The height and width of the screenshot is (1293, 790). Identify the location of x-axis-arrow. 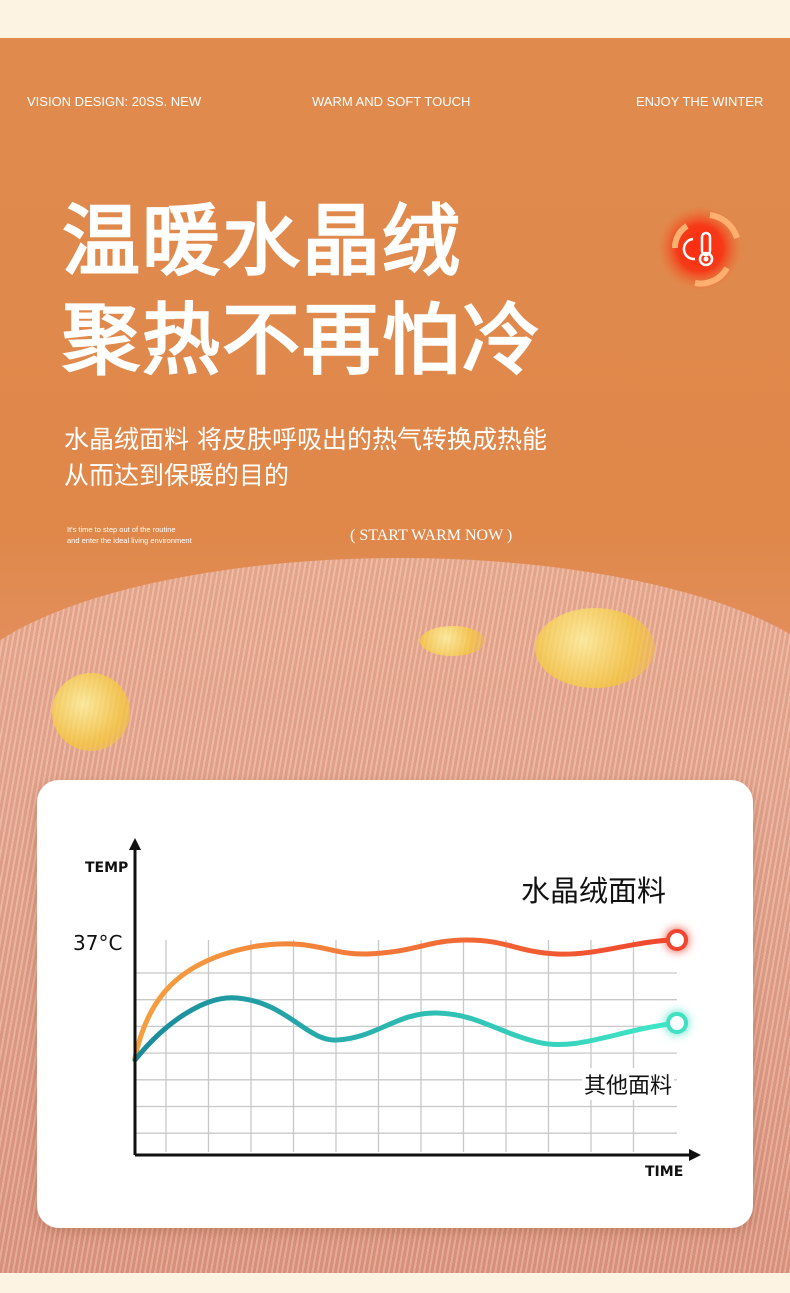
(695, 1155).